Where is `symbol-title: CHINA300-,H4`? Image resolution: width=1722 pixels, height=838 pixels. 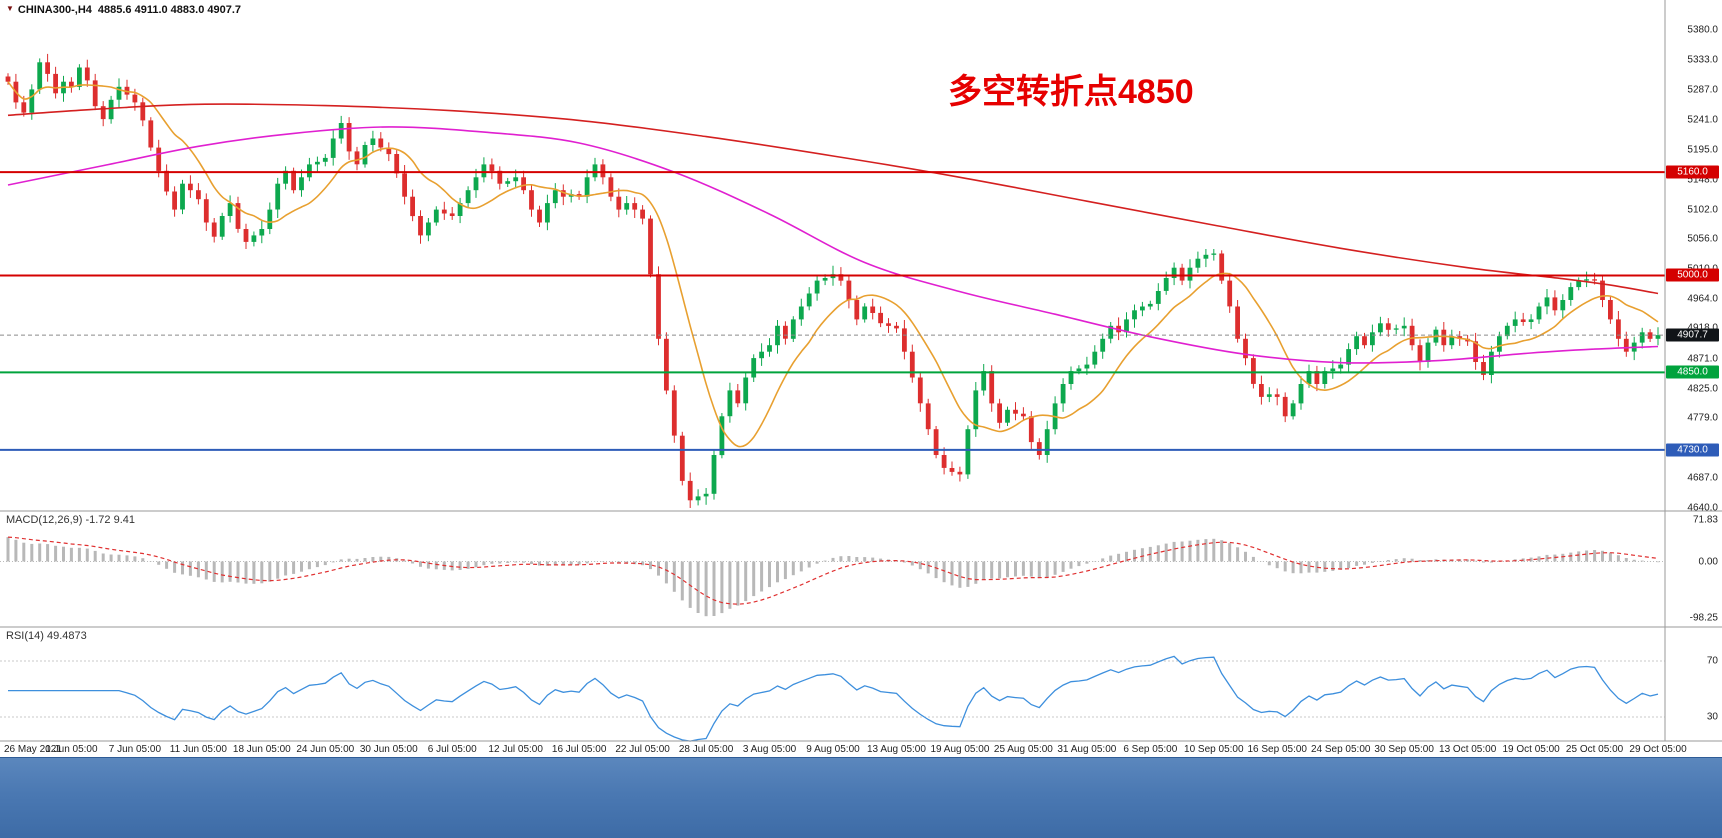
symbol-title: CHINA300-,H4 is located at coordinates (54, 10).